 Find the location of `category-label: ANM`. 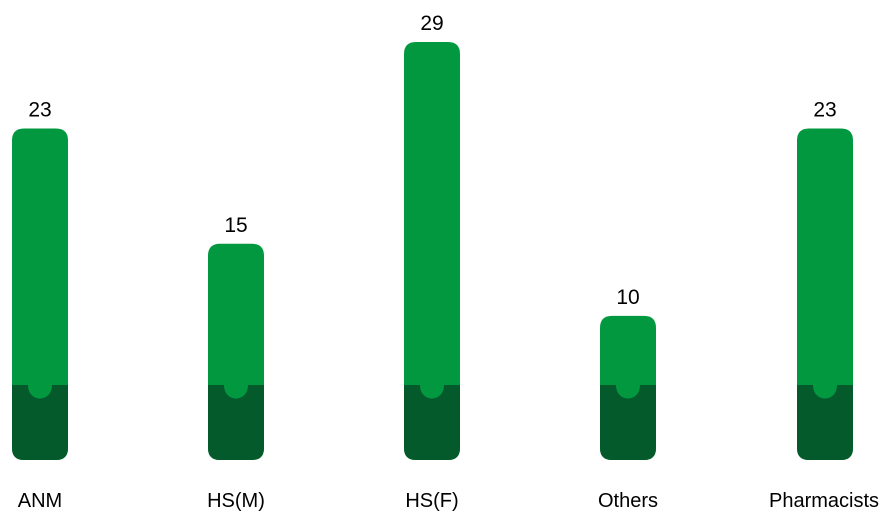

category-label: ANM is located at coordinates (40, 501).